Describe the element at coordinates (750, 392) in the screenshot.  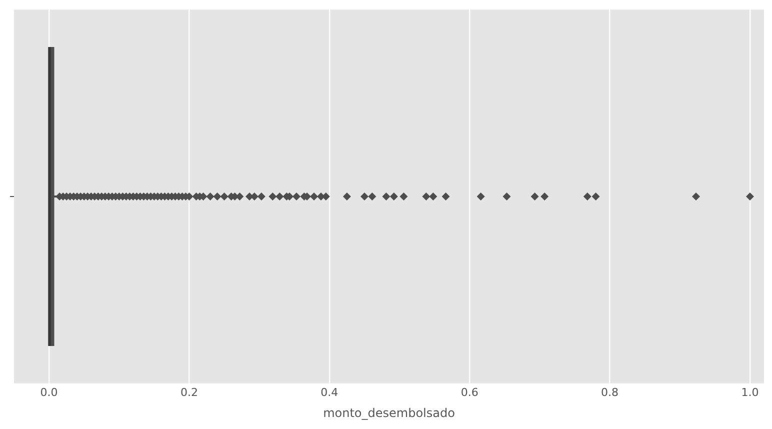
I see `x-tick-label: 1.0` at that location.